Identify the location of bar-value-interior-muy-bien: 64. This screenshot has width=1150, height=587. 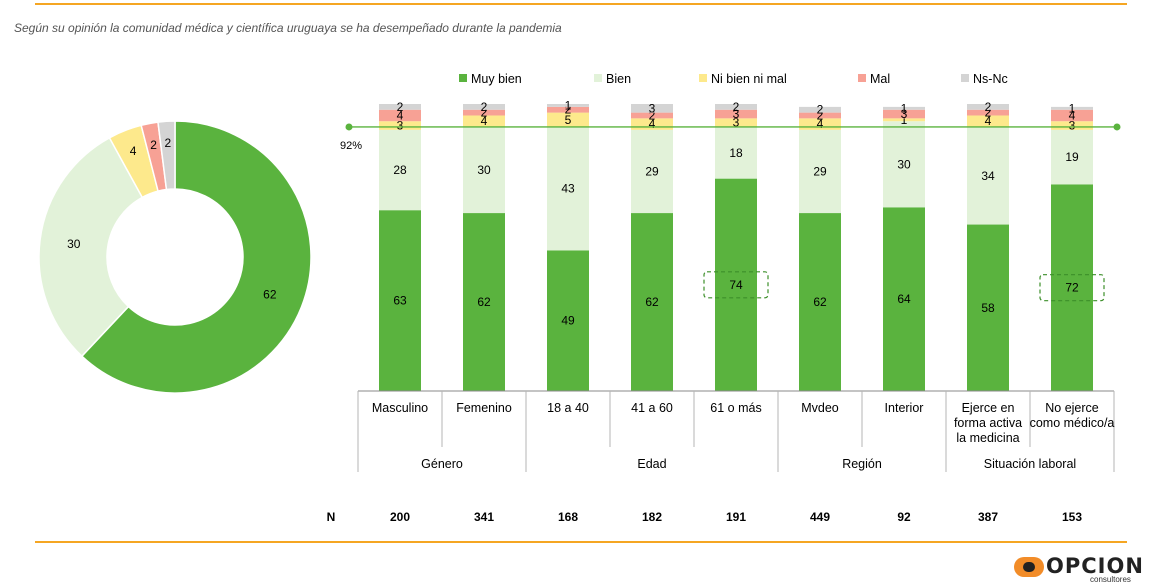
(904, 299).